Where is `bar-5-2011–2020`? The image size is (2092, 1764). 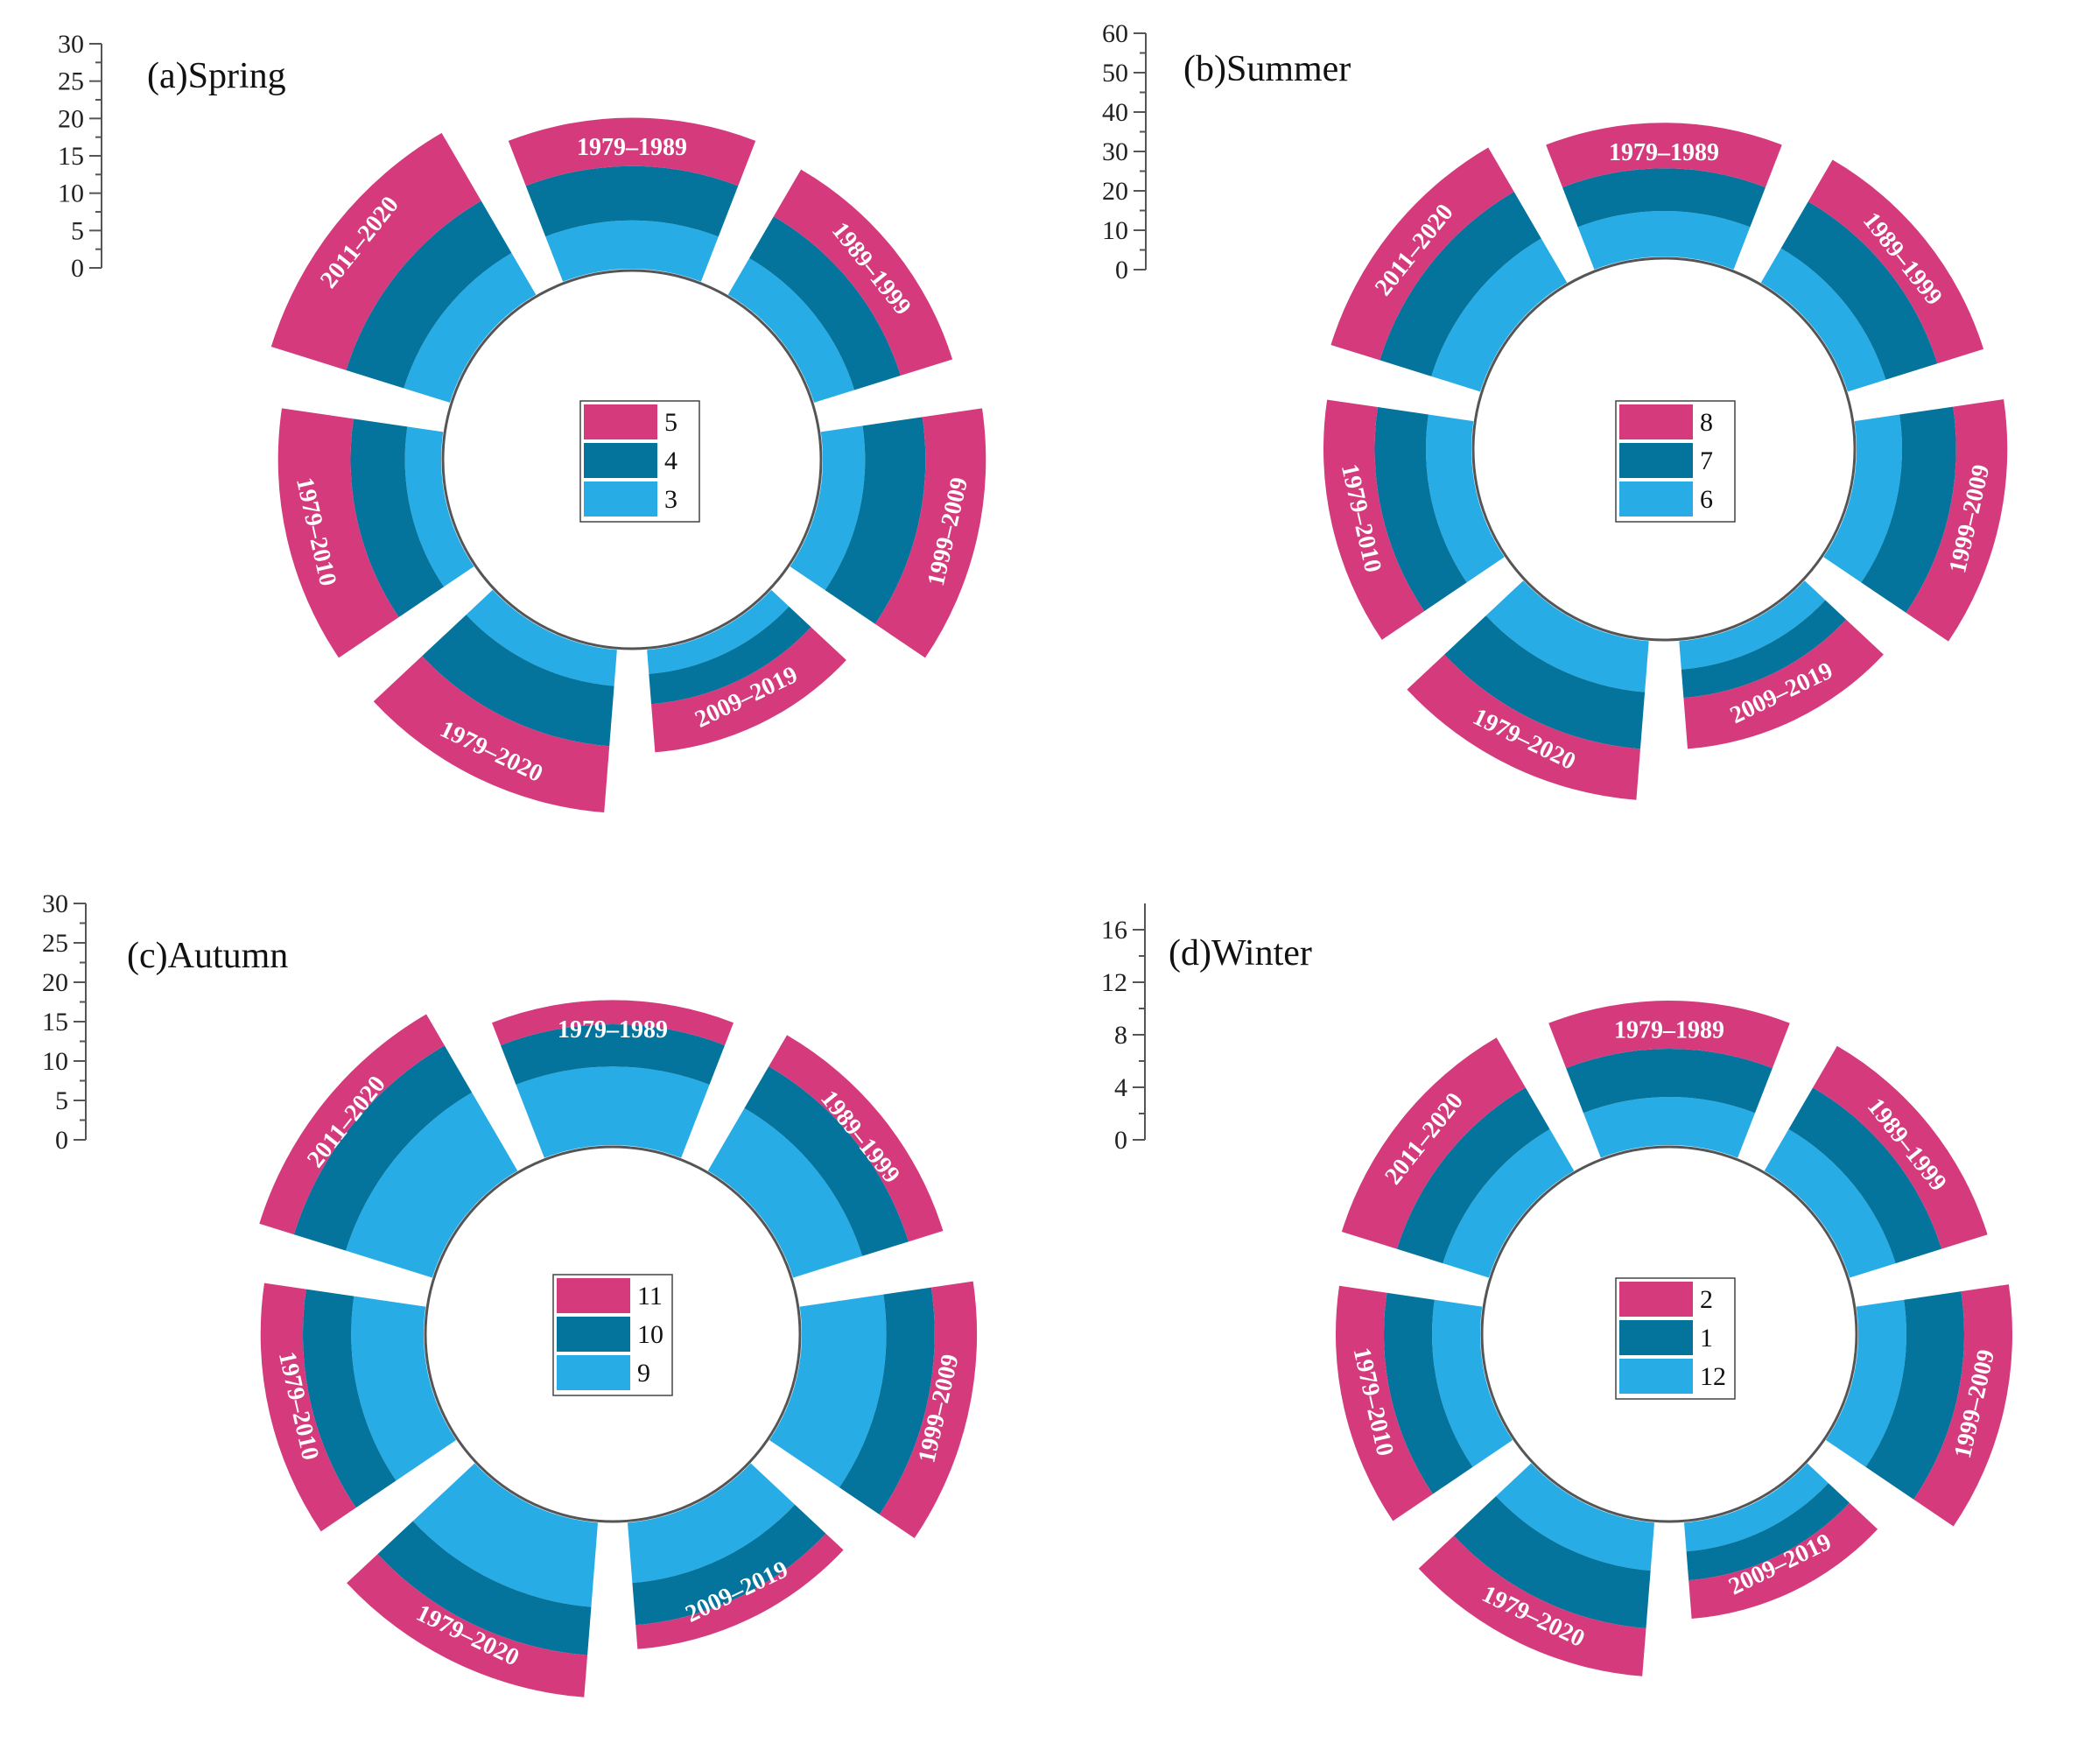
bar-5-2011–2020 is located at coordinates (376, 251).